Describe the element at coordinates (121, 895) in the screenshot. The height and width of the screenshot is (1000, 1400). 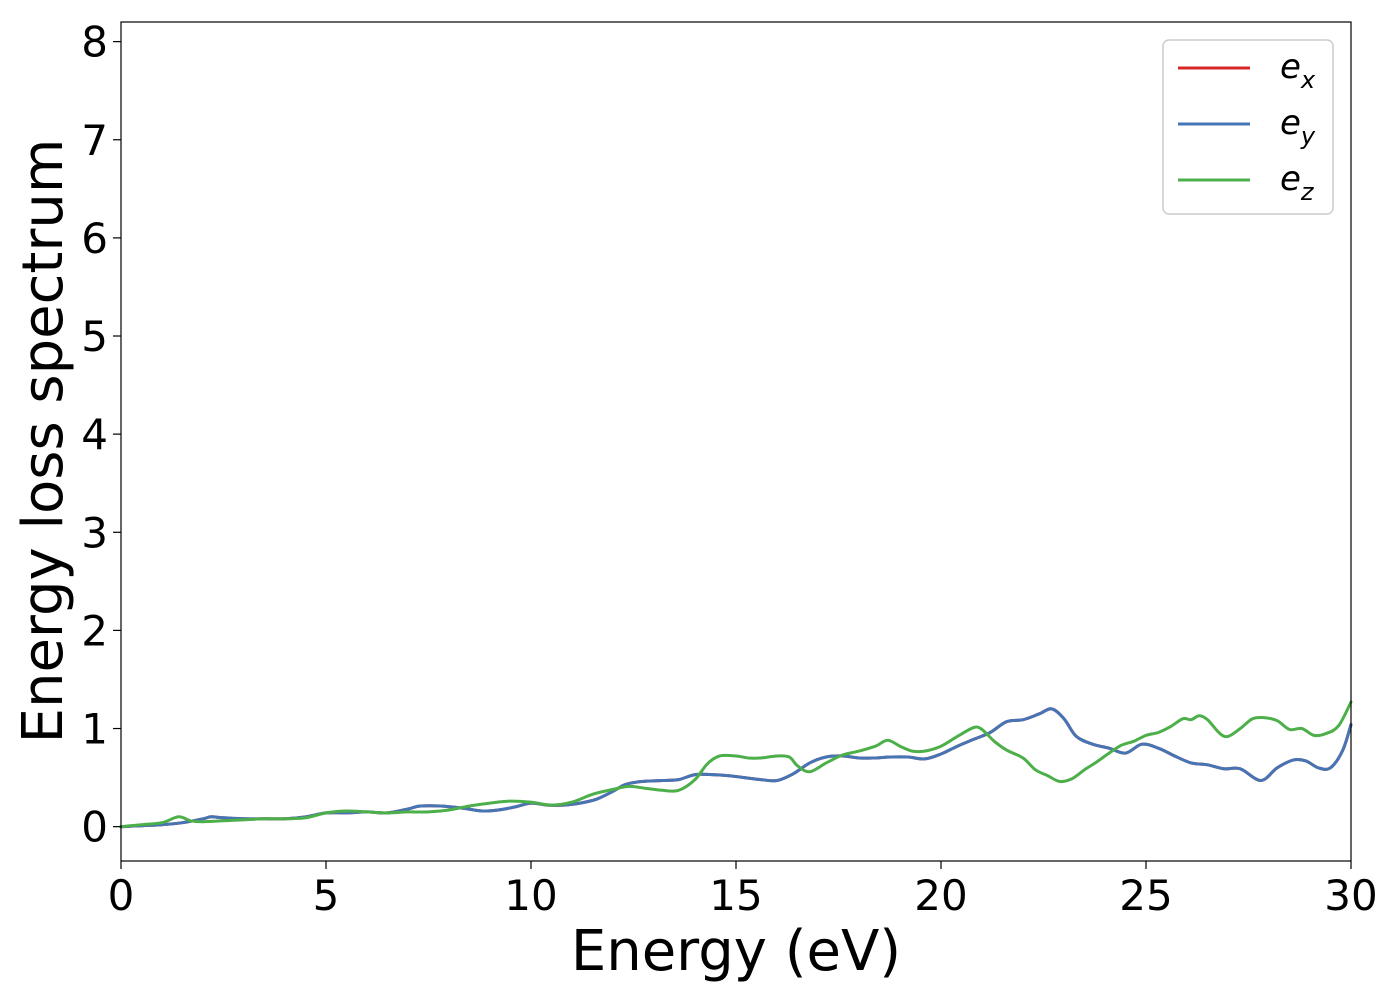
I see `x-tick-label: 0` at that location.